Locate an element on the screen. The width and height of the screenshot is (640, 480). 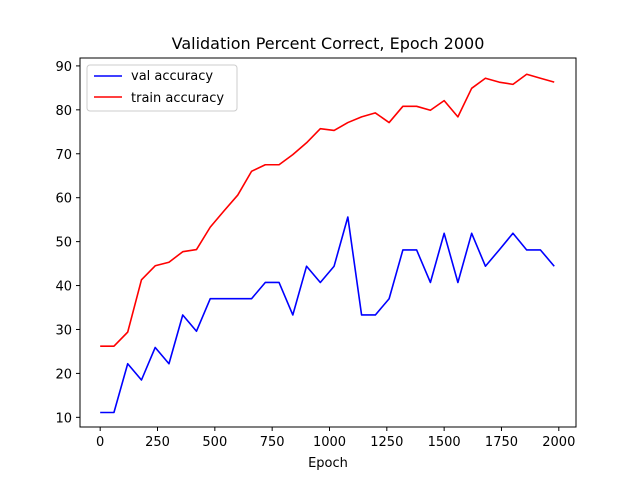
x-tick-label-1500: 1500 is located at coordinates (444, 442).